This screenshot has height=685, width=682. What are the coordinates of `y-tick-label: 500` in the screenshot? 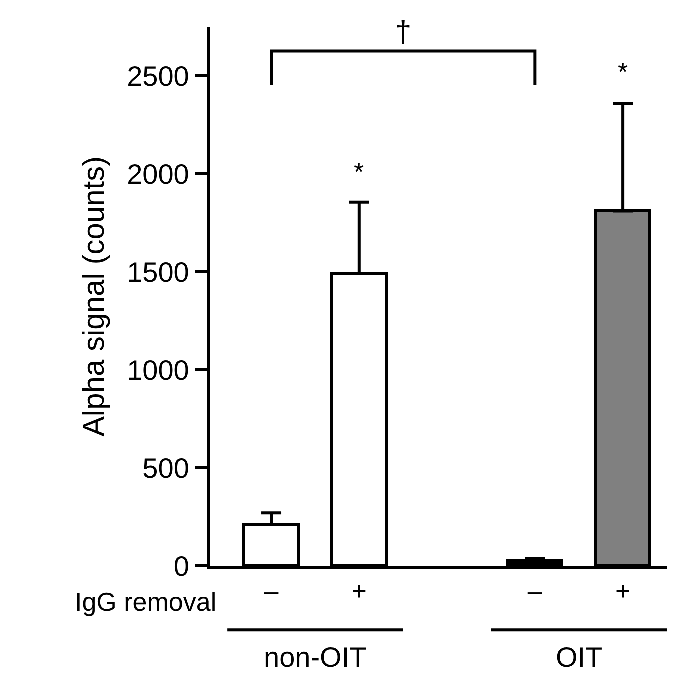 It's located at (166, 468).